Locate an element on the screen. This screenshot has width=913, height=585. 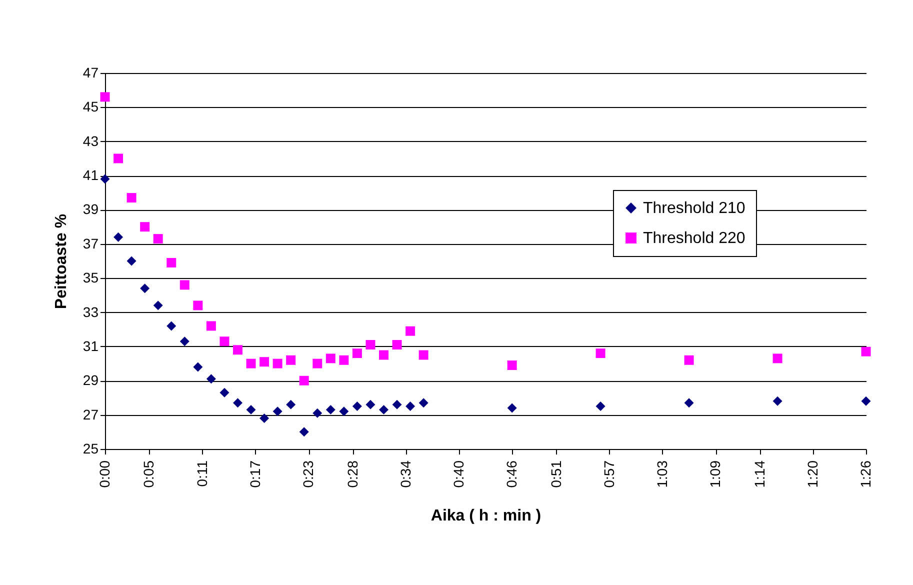
x-tick-label: 0:28 is located at coordinates (352, 474).